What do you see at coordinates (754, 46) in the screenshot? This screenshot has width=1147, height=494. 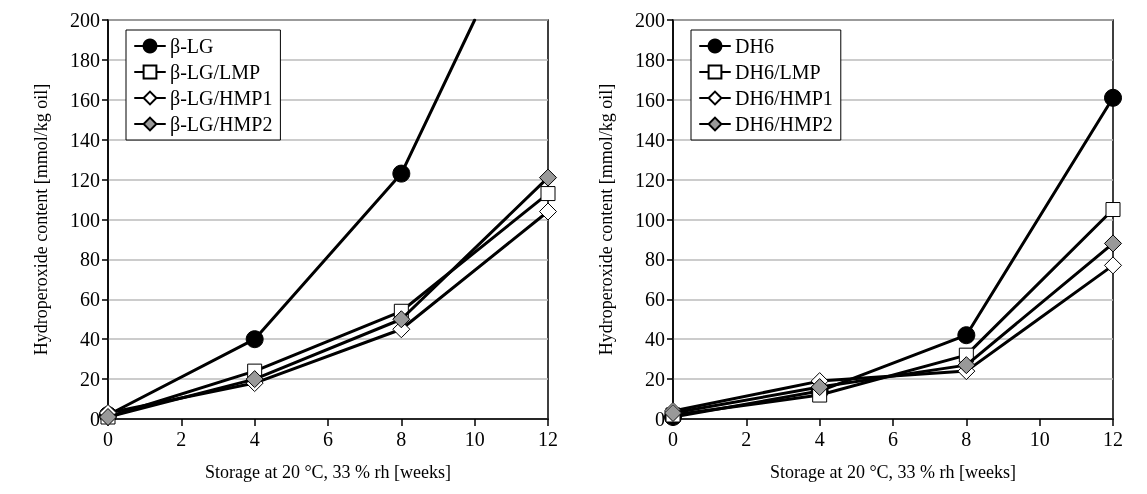 I see `legend-label: DH6` at bounding box center [754, 46].